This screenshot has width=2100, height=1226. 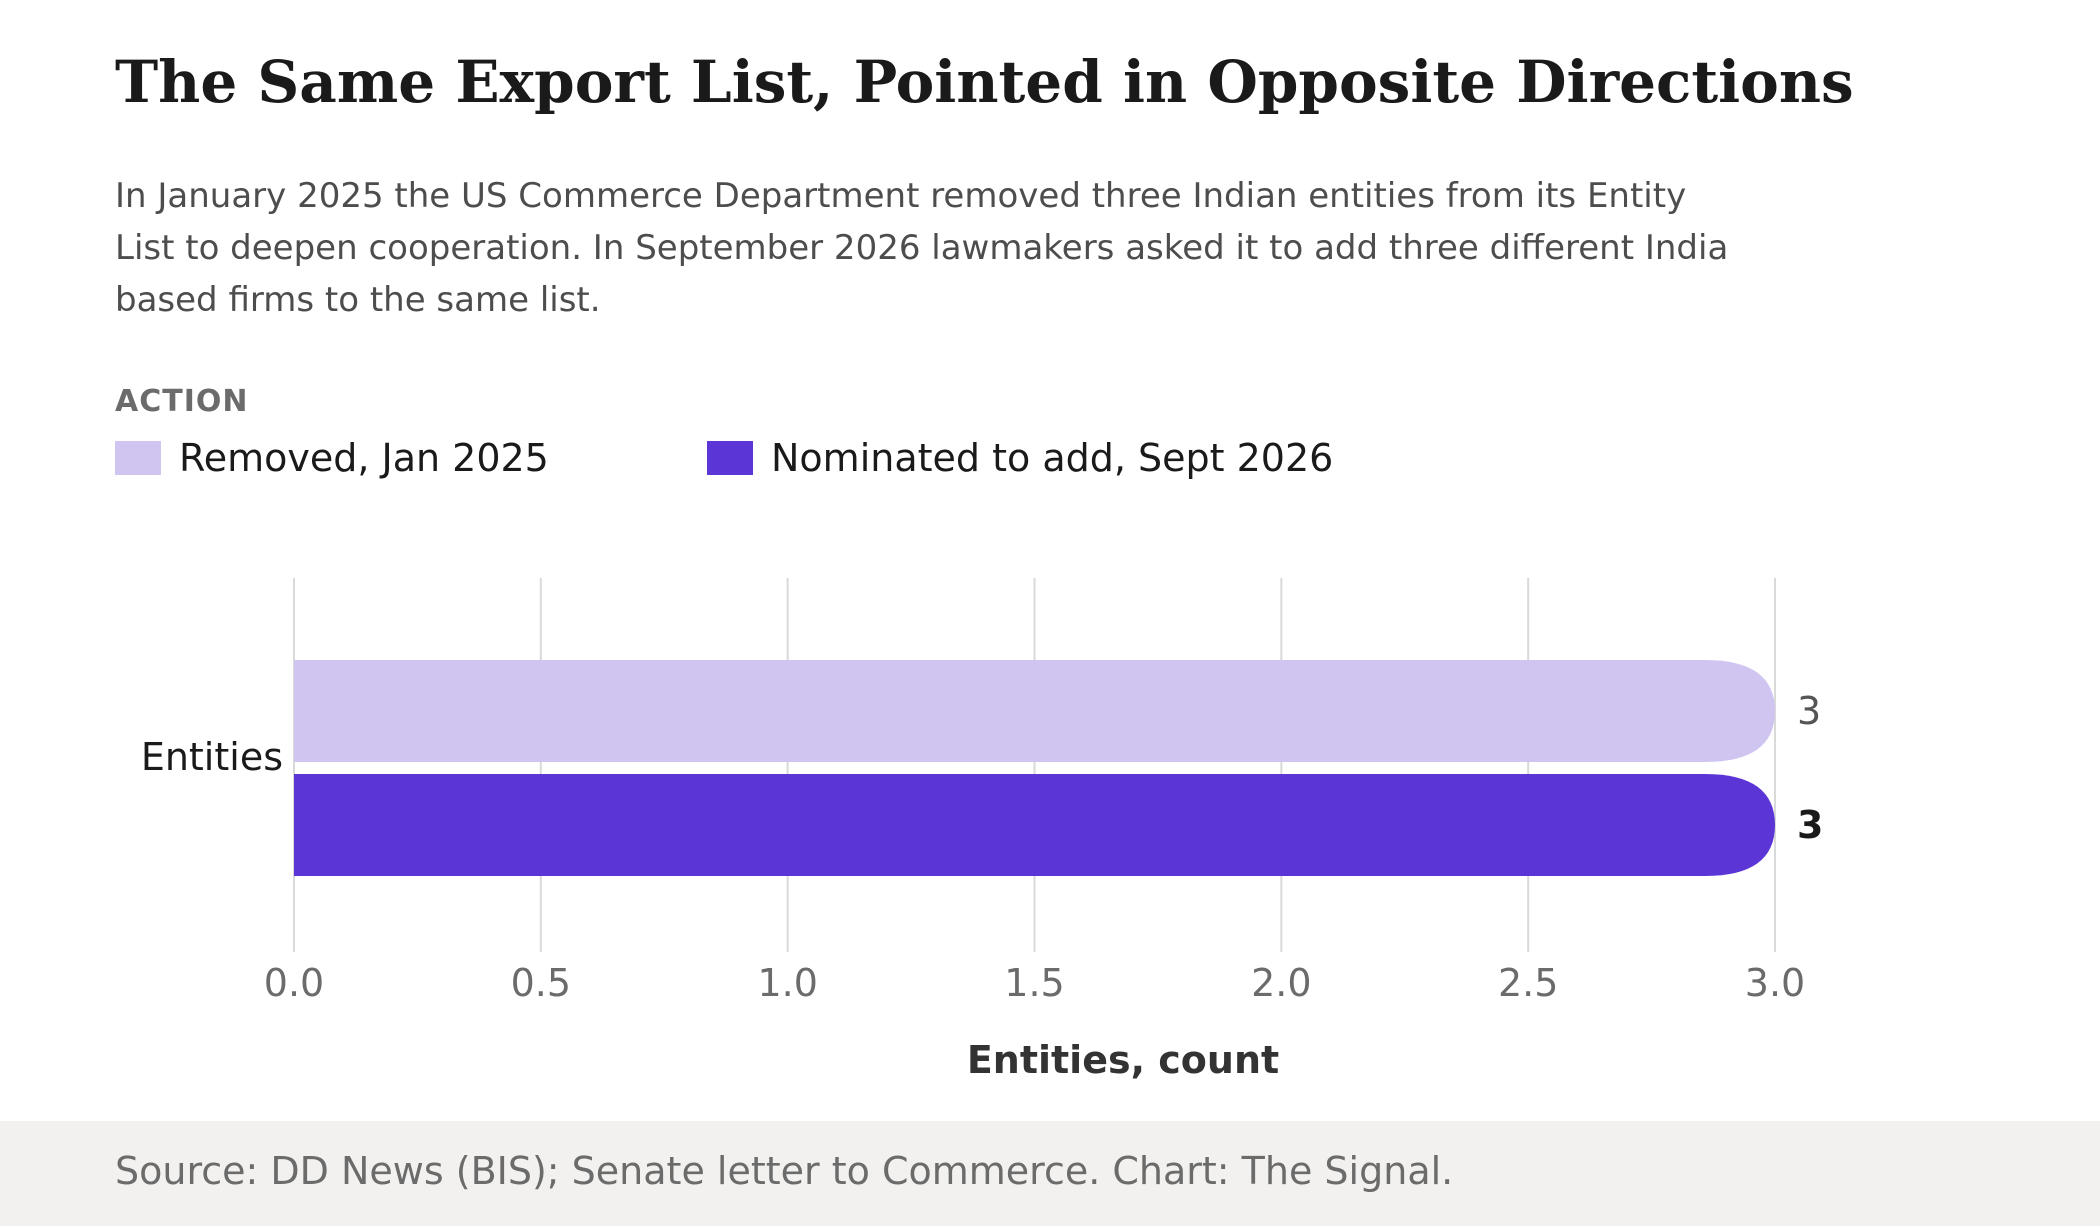 I want to click on bar-removed, so click(x=1034, y=711).